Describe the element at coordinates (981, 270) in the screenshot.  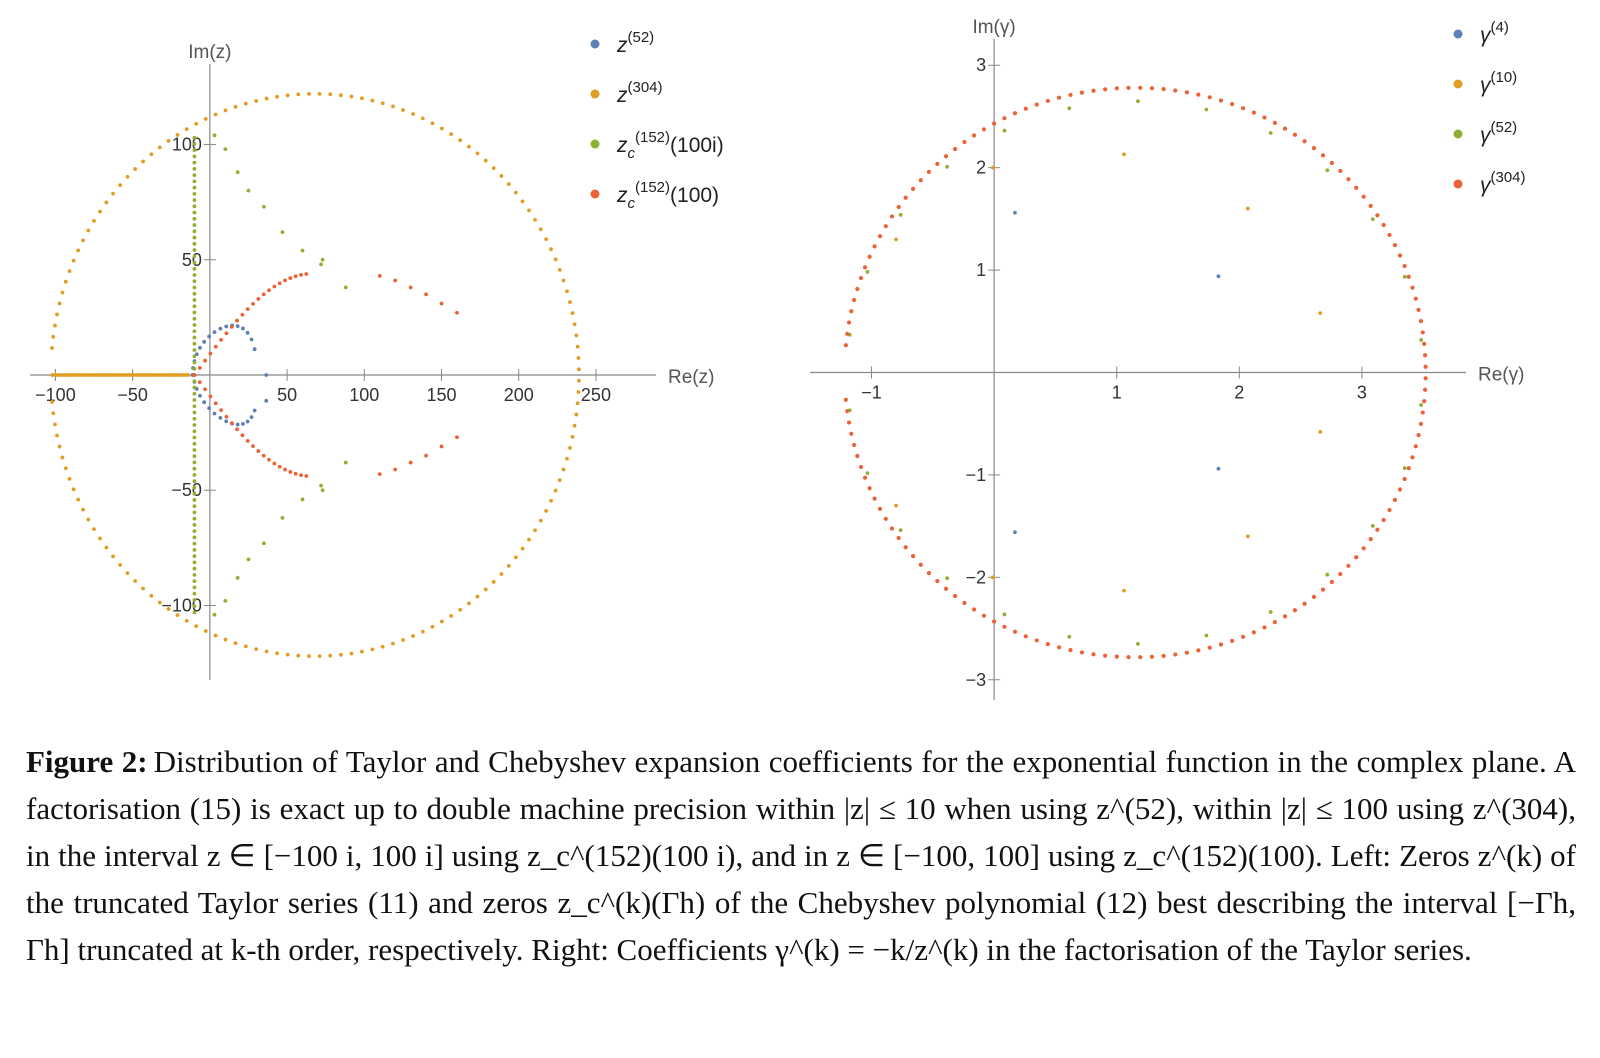
I see `right-y-tick-label: 1` at that location.